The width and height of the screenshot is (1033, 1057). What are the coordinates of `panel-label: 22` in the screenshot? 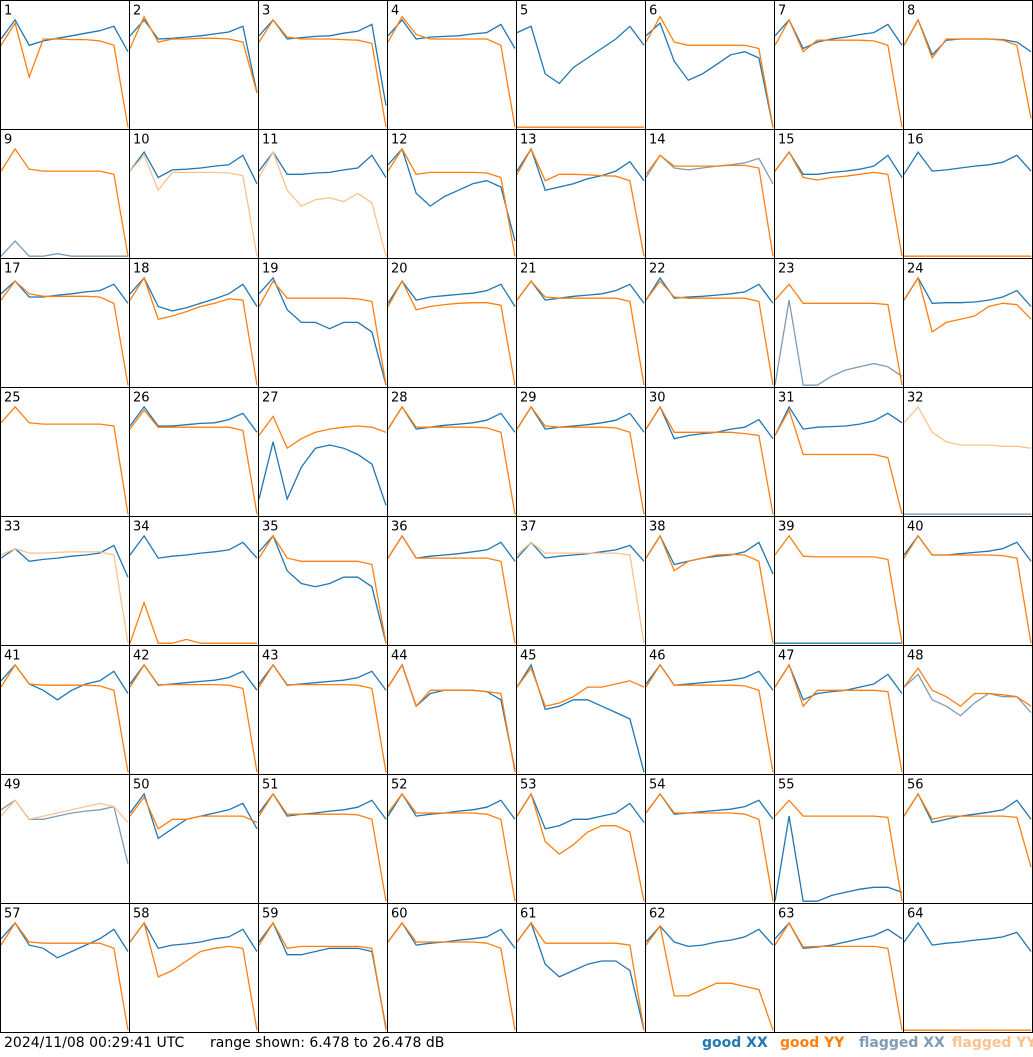 It's located at (657, 269).